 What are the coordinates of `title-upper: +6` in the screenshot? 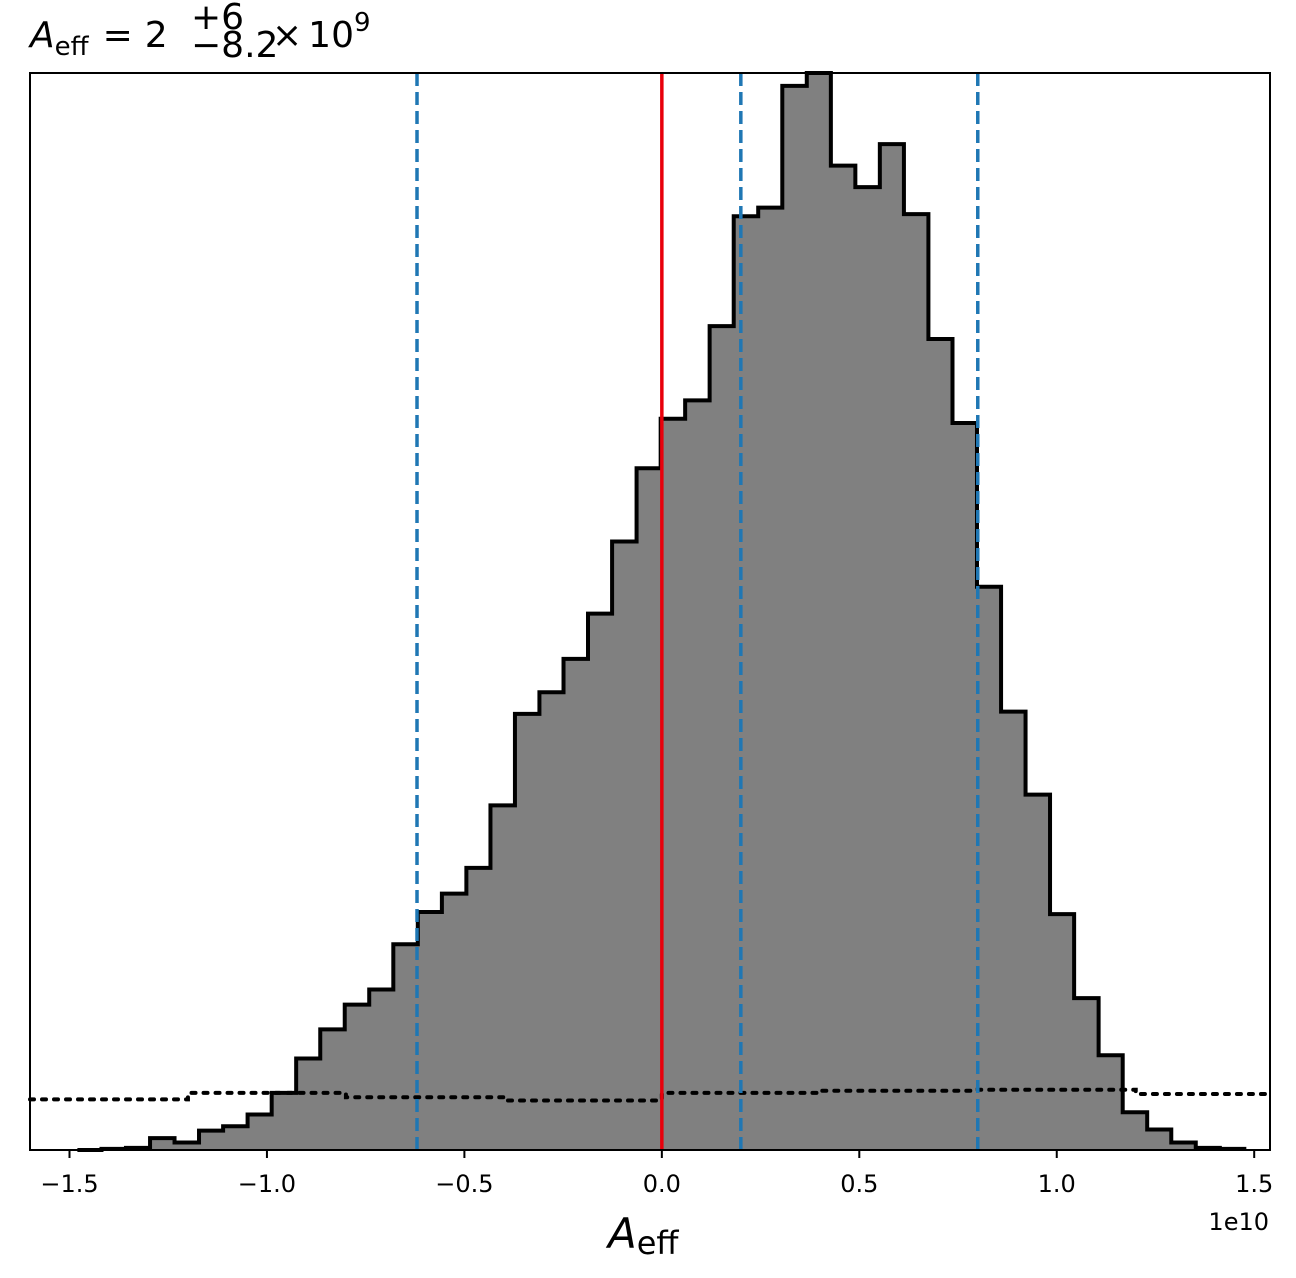 It's located at (217, 19).